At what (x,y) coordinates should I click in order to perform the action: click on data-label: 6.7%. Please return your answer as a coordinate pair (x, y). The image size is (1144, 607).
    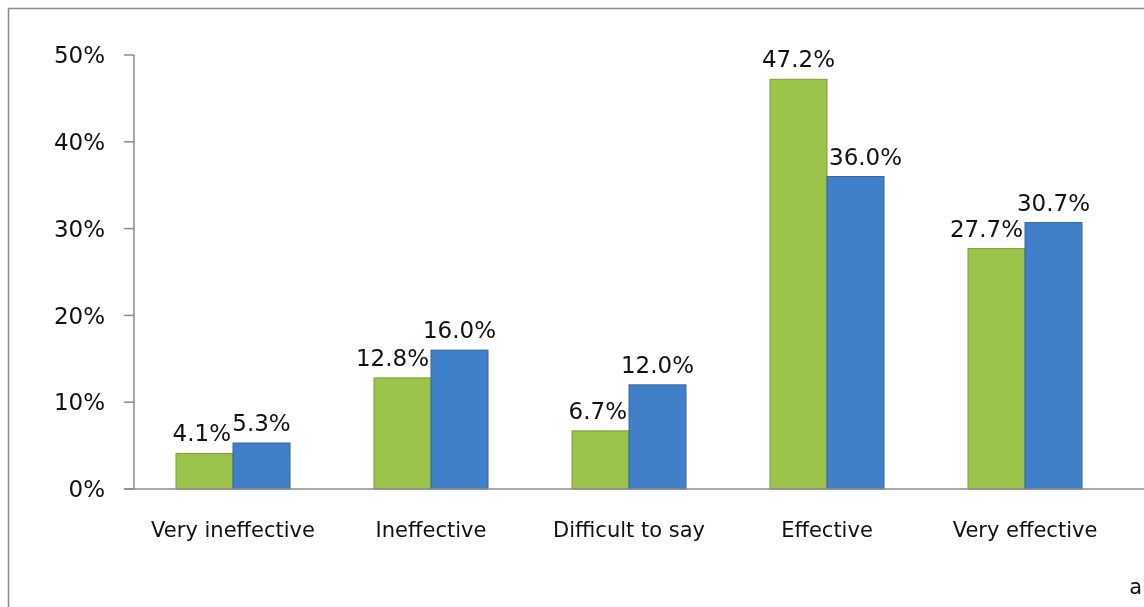
    Looking at the image, I should click on (597, 410).